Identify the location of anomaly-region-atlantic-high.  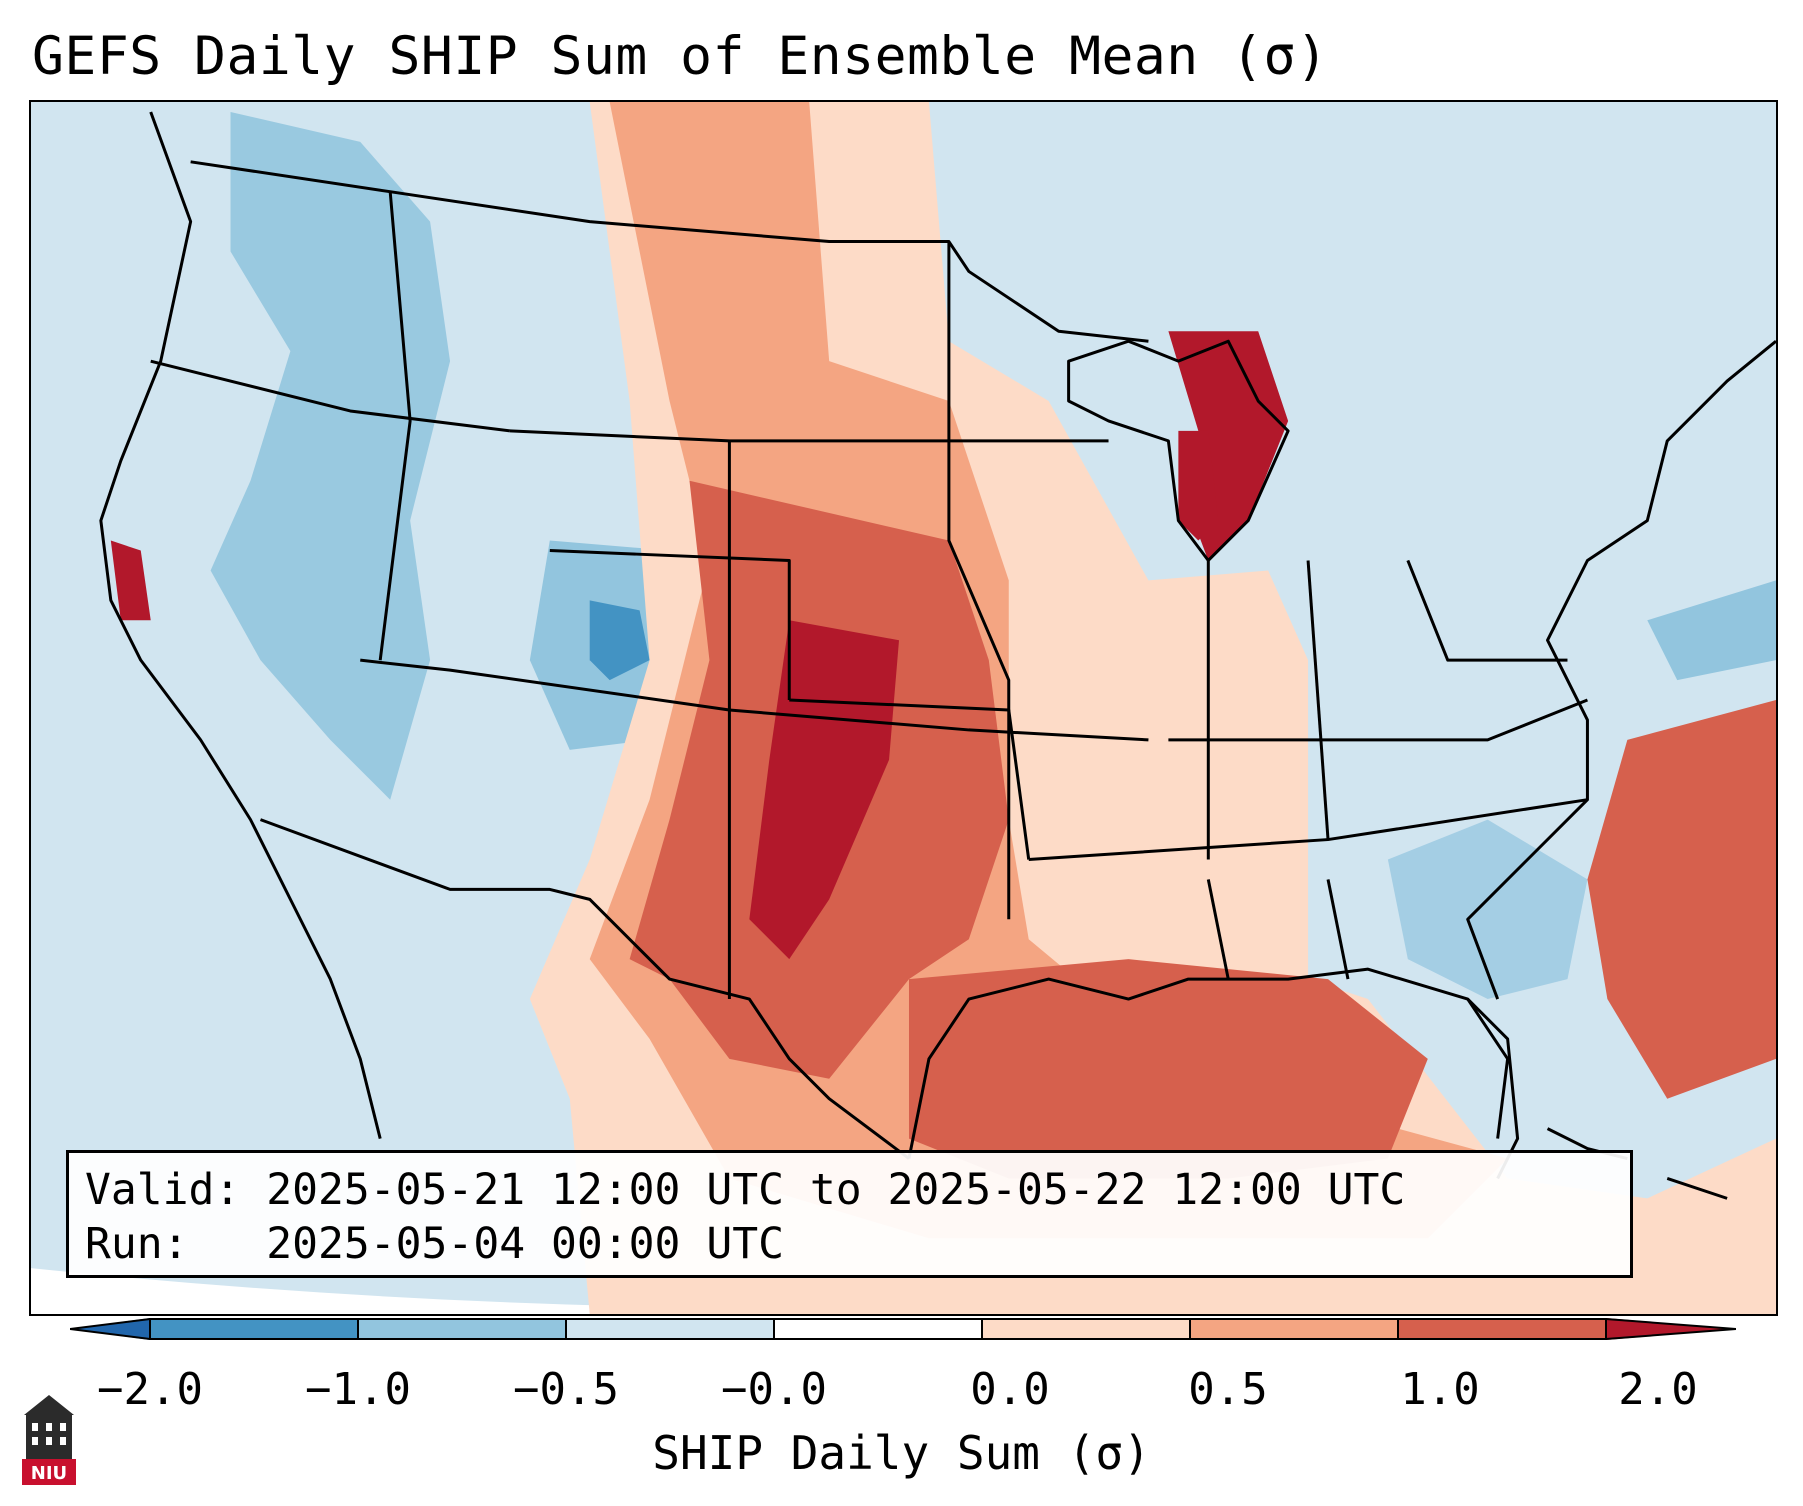
(1681, 899).